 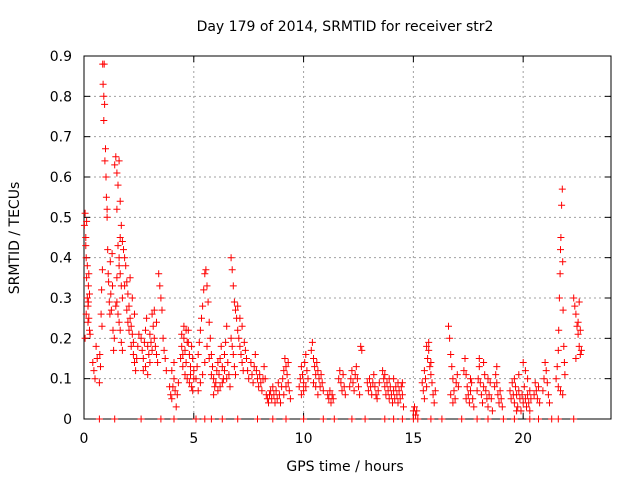 I want to click on y-tick-label: 0.7, so click(x=61, y=138).